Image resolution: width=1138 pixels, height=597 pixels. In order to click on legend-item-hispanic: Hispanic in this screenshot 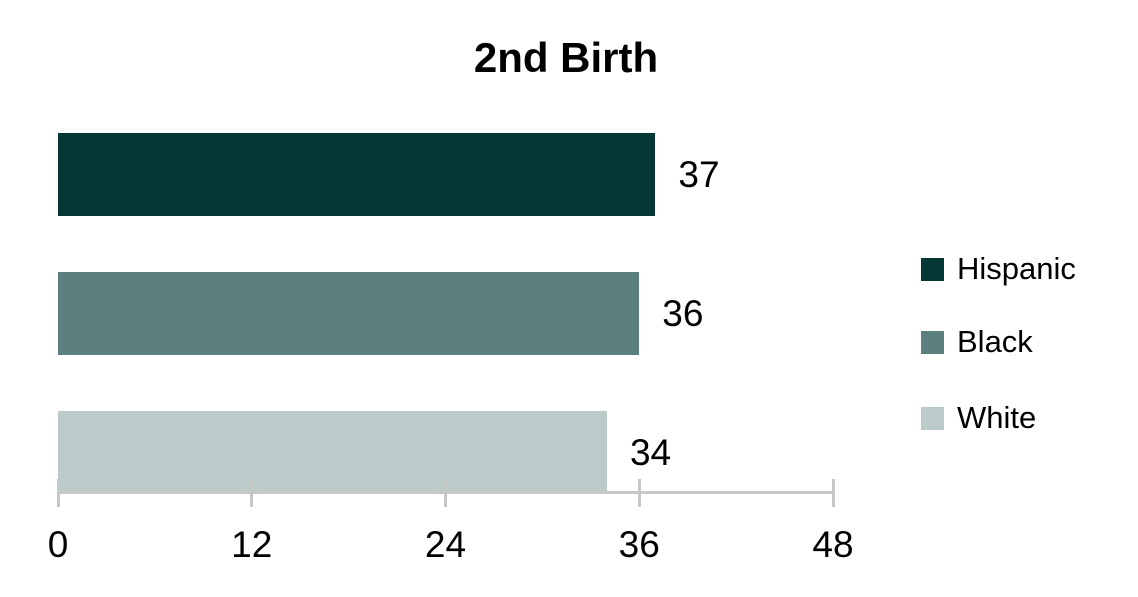, I will do `click(998, 269)`.